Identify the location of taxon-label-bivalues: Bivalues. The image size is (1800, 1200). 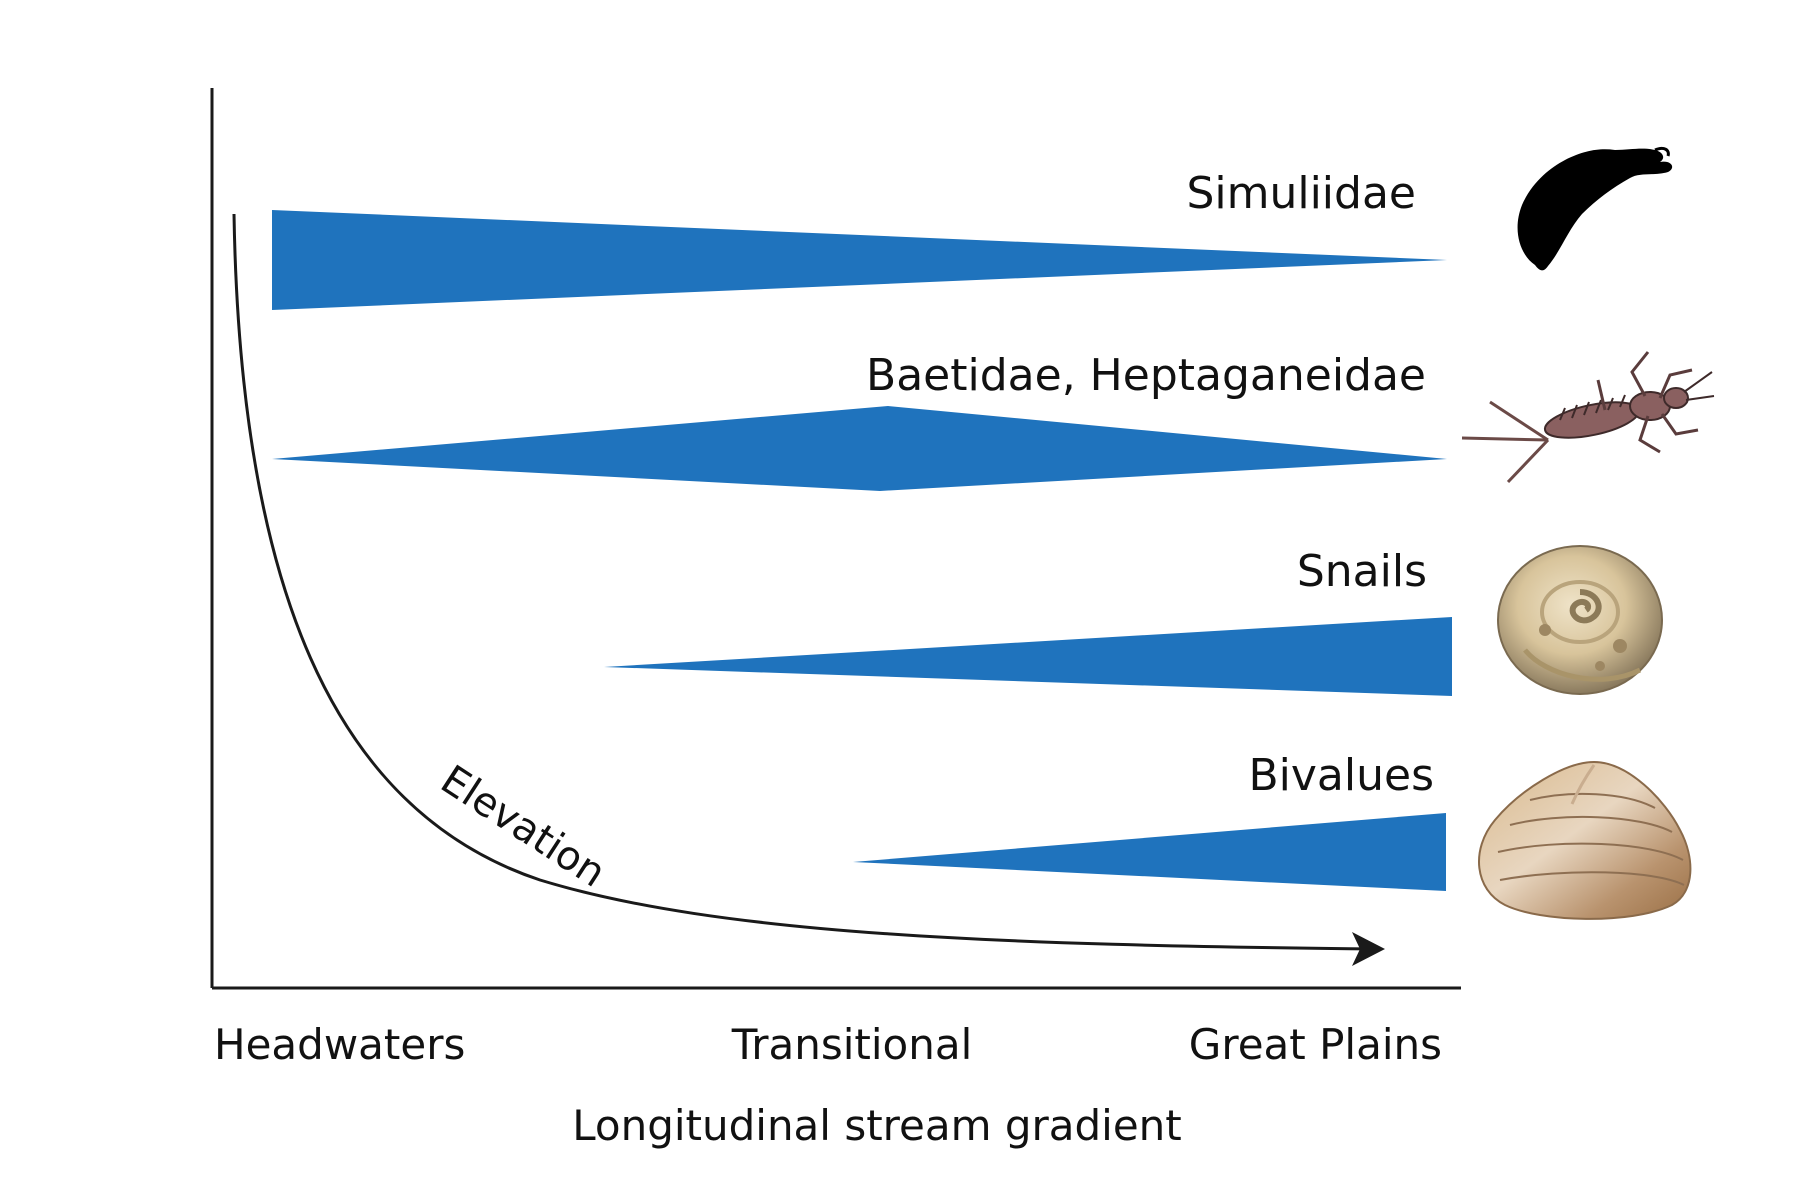
(1341, 775).